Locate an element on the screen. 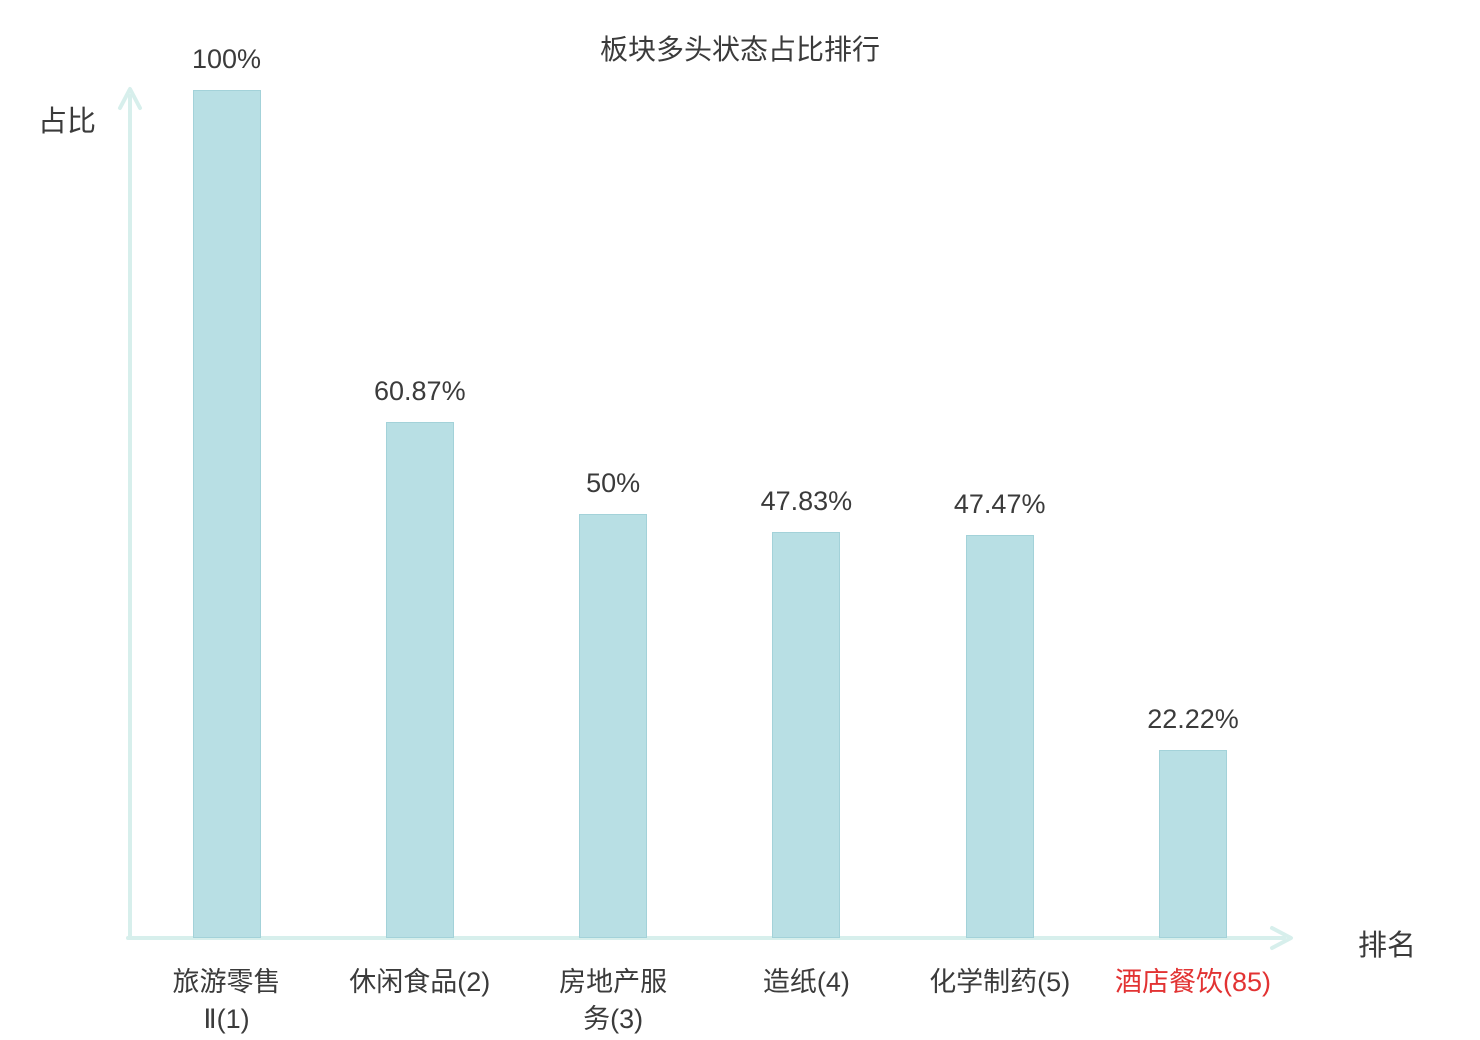 The image size is (1480, 1040). bar-value-label: 50% is located at coordinates (613, 483).